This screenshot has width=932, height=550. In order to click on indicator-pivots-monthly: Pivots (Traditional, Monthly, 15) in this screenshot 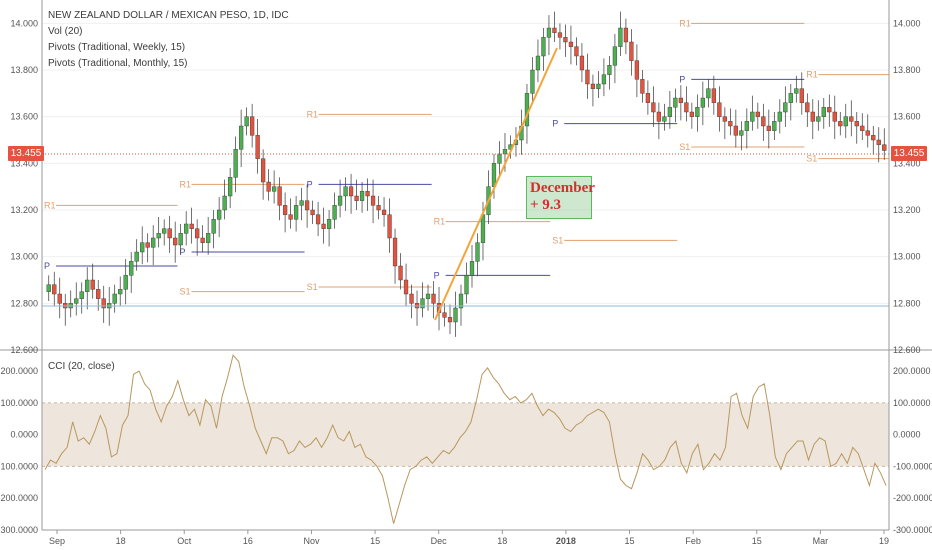, I will do `click(118, 63)`.